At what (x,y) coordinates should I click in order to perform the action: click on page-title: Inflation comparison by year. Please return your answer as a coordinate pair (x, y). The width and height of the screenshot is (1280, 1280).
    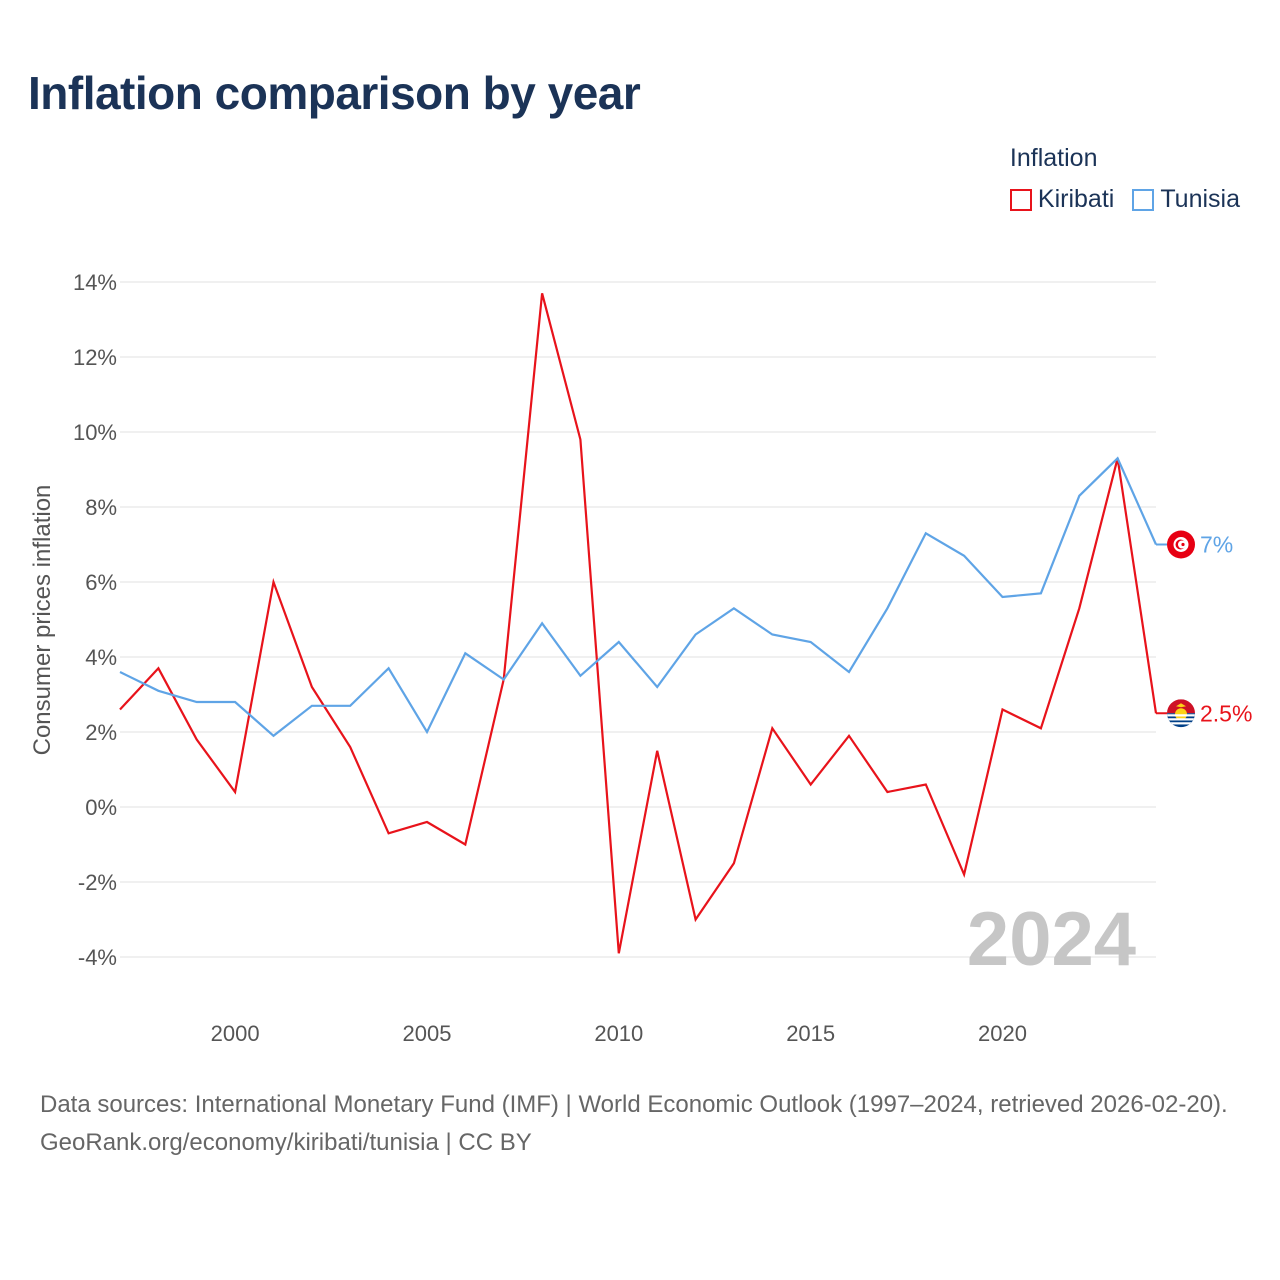
    Looking at the image, I should click on (334, 93).